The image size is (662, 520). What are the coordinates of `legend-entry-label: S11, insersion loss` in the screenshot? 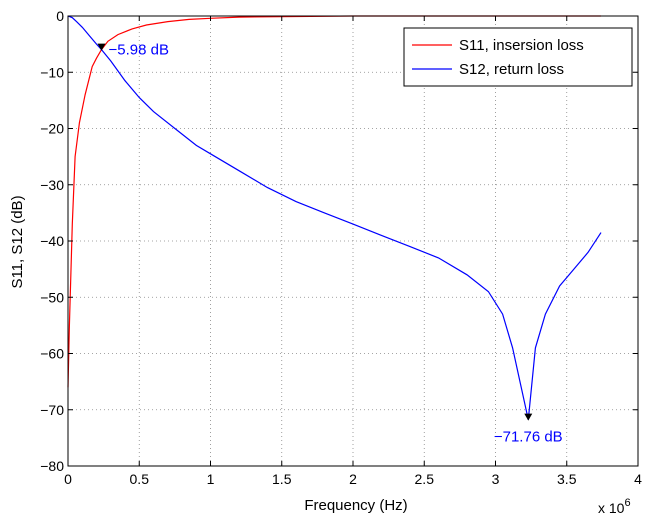 It's located at (521, 45).